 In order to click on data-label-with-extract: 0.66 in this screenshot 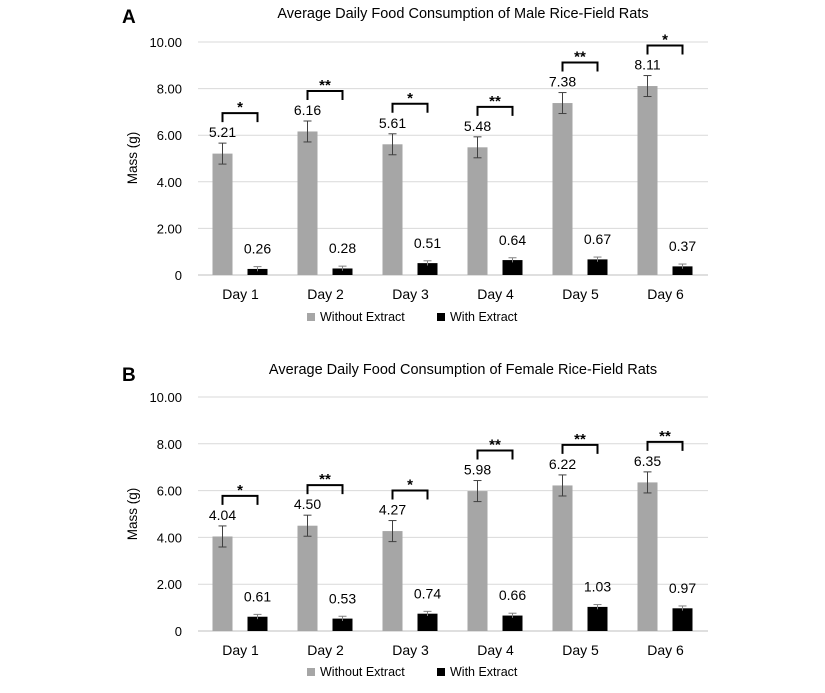, I will do `click(512, 595)`.